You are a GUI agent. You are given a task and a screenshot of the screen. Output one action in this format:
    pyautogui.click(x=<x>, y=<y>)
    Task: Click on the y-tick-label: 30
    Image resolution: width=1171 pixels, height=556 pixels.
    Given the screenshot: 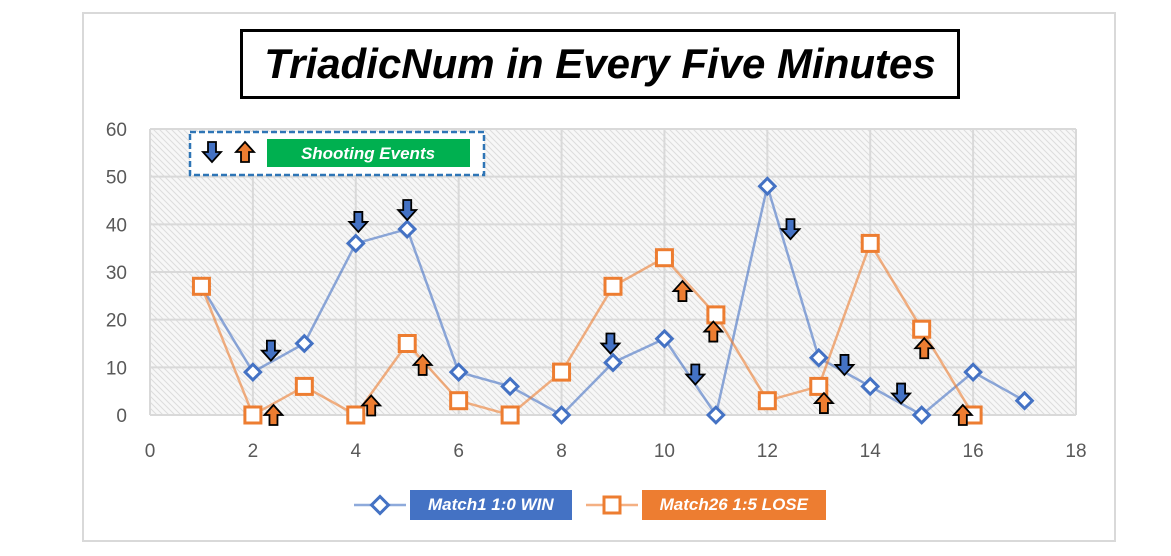 What is the action you would take?
    pyautogui.click(x=116, y=273)
    